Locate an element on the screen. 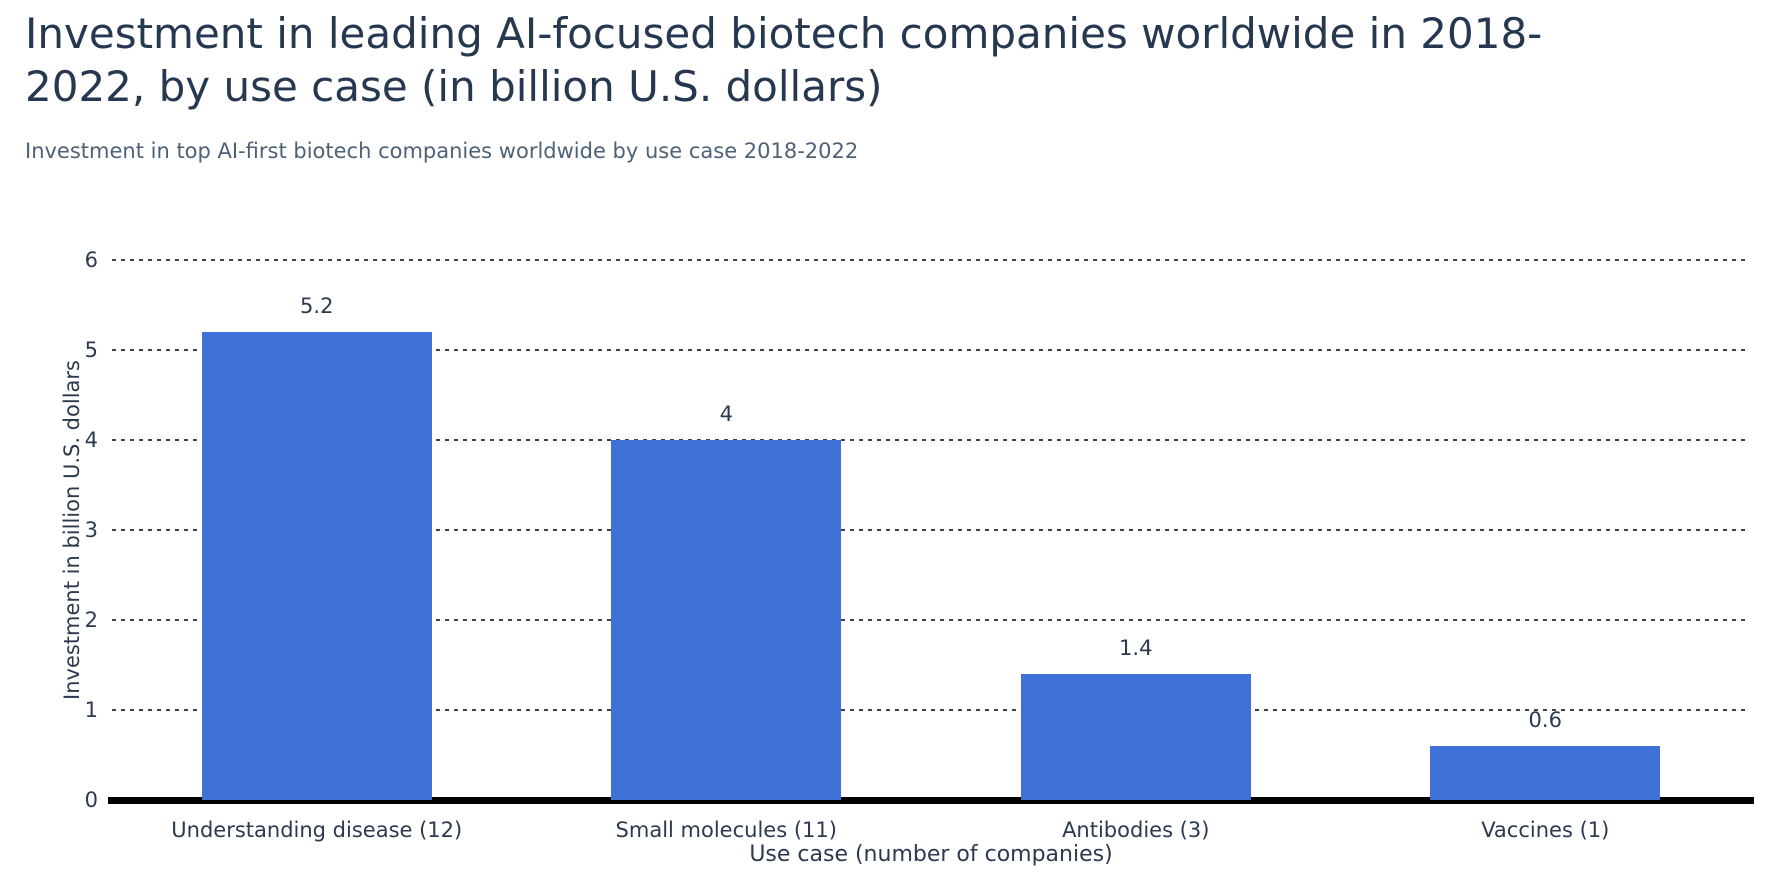 The width and height of the screenshot is (1770, 882). y-tick-label-4: 4 is located at coordinates (91, 440).